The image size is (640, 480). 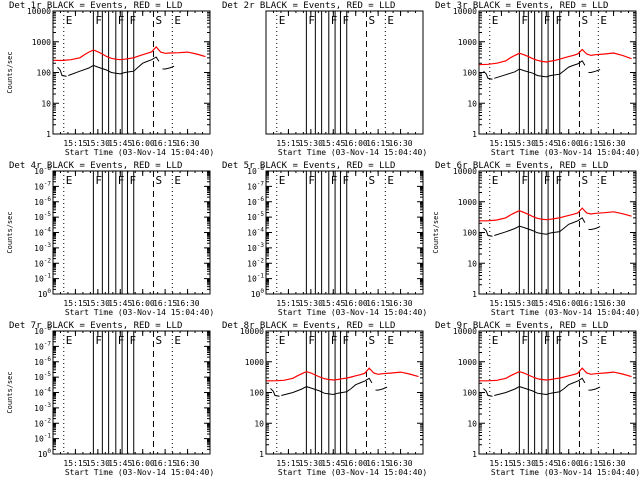 What do you see at coordinates (308, 6) in the screenshot?
I see `panel-title: Det 2r BLACK = Events, RED = LLD` at bounding box center [308, 6].